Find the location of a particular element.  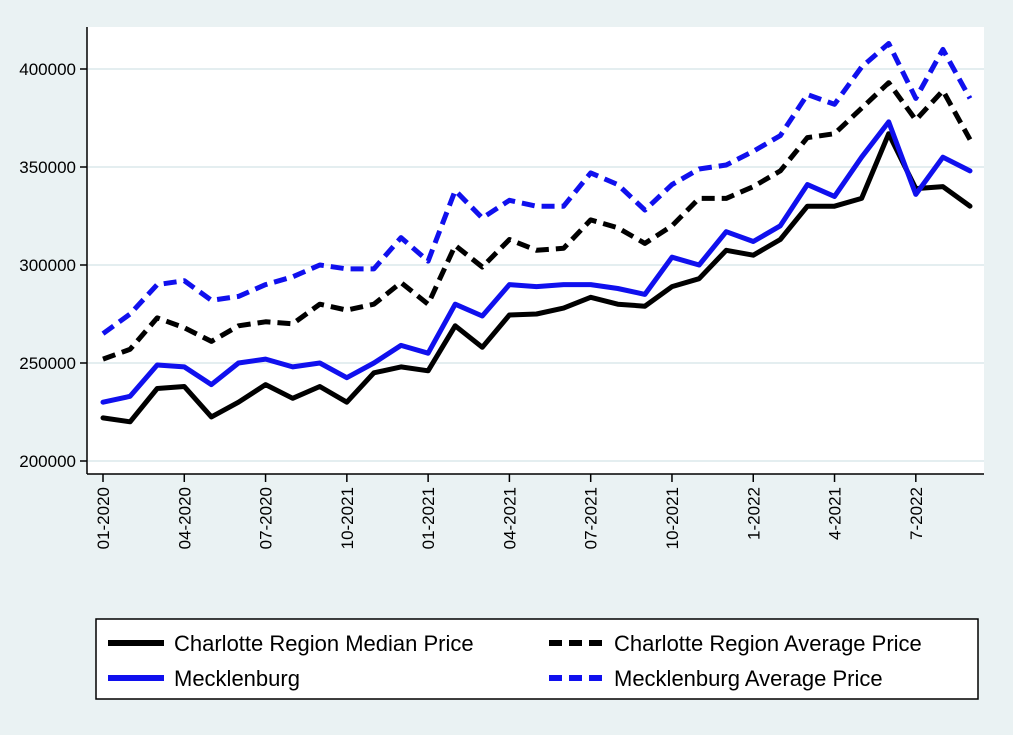

x-tick-label: 07-2021 is located at coordinates (591, 518).